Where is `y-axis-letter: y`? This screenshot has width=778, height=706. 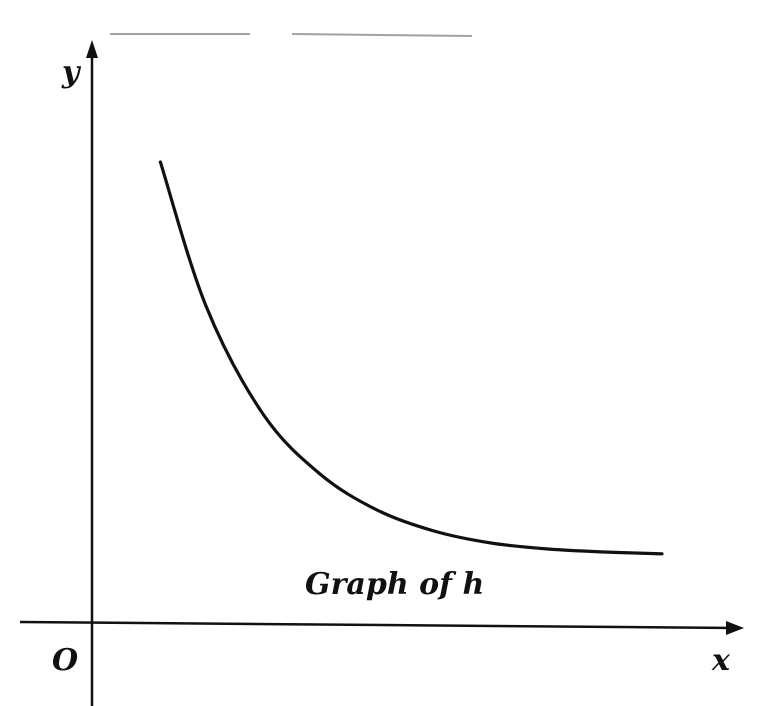 y-axis-letter: y is located at coordinates (71, 72).